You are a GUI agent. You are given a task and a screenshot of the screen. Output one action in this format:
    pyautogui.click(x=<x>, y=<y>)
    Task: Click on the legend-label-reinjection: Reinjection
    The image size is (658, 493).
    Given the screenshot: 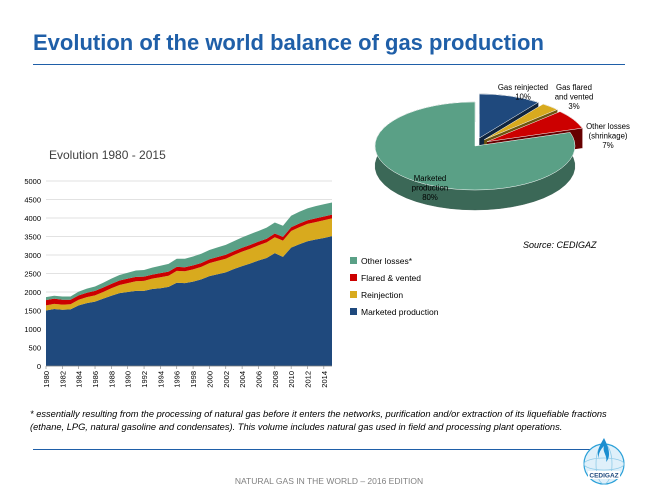 What is the action you would take?
    pyautogui.click(x=382, y=294)
    